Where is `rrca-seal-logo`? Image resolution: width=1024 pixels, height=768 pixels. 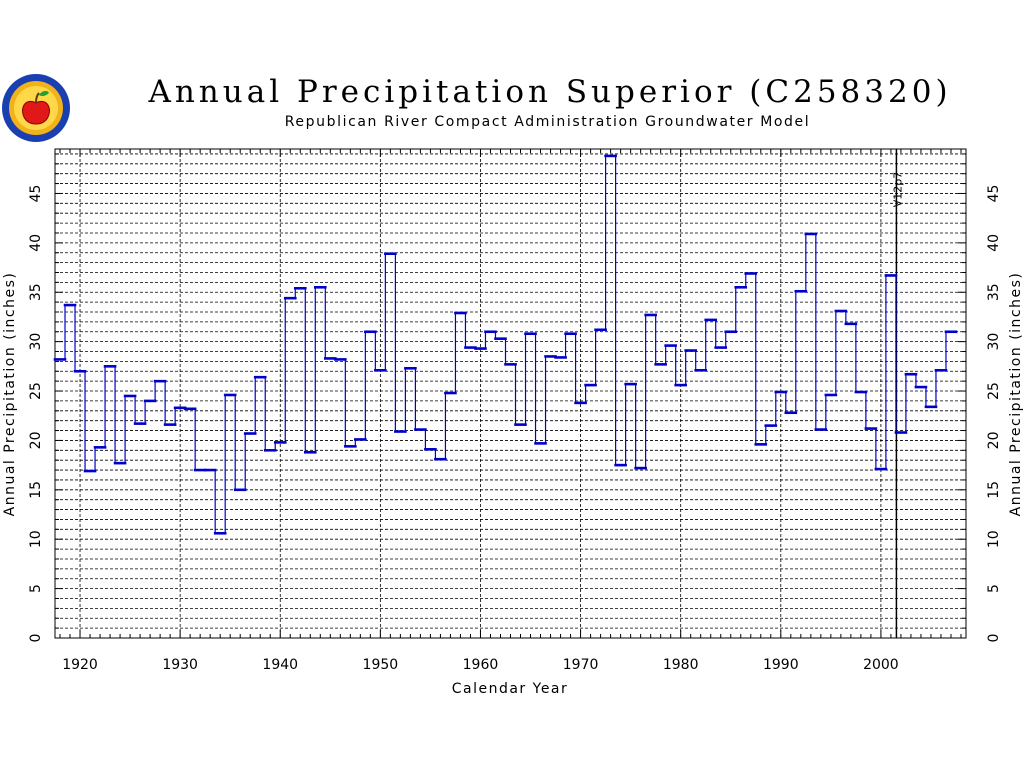 rrca-seal-logo is located at coordinates (36, 108).